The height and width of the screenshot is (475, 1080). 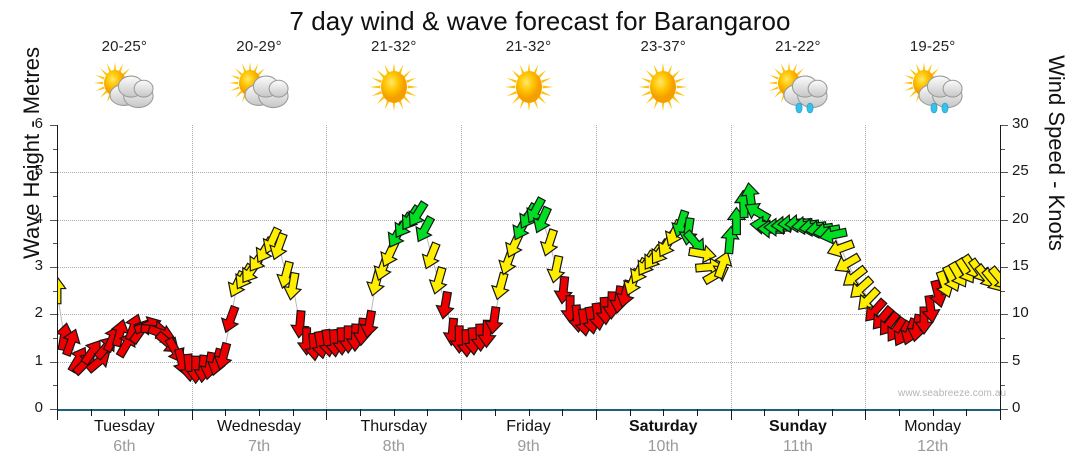 I want to click on day-footer-wednesday: Wednesday 7th, so click(x=259, y=445).